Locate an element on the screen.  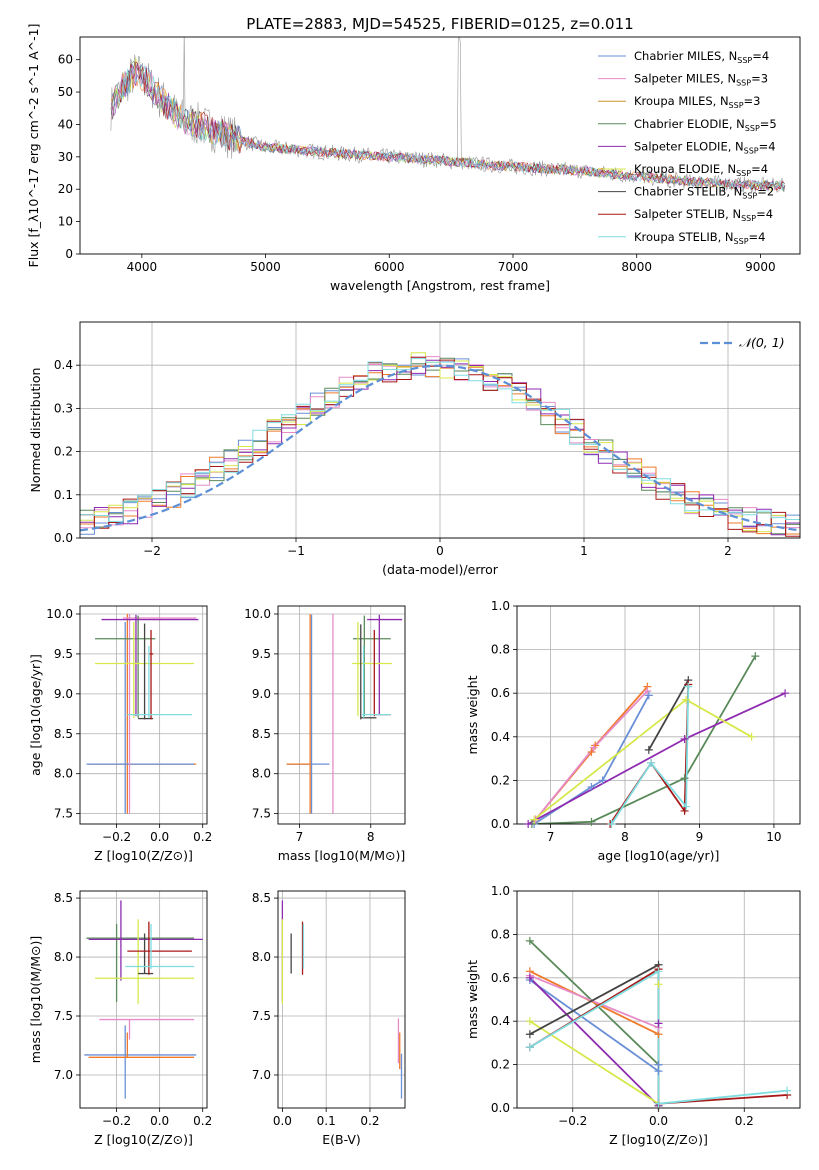
x-tick-label: −2 is located at coordinates (152, 551).